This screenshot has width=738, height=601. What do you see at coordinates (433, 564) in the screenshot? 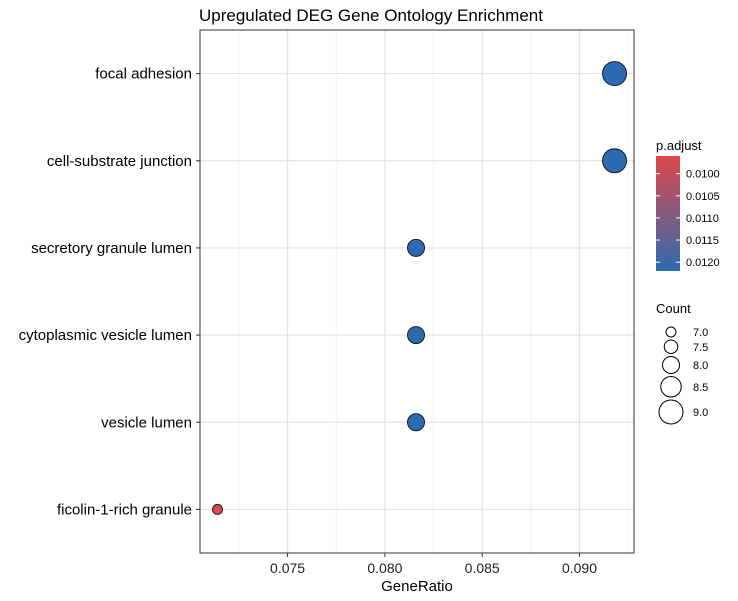
I see `x-axis: 0.075 0.080 0.085 0.090` at bounding box center [433, 564].